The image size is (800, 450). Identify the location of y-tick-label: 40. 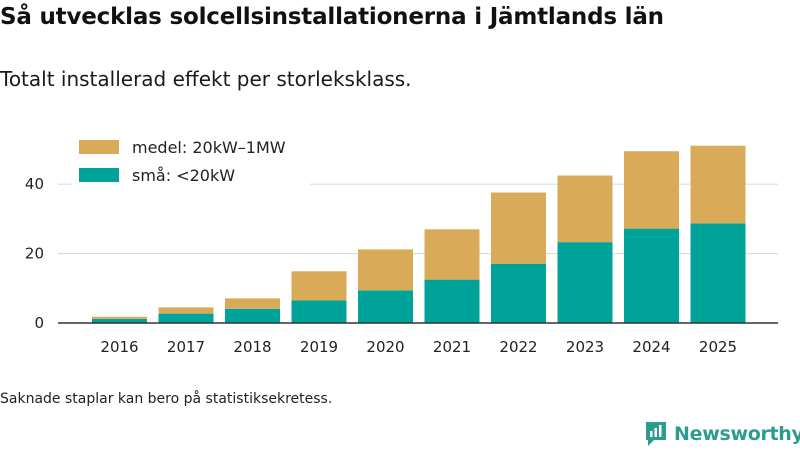
(34, 184).